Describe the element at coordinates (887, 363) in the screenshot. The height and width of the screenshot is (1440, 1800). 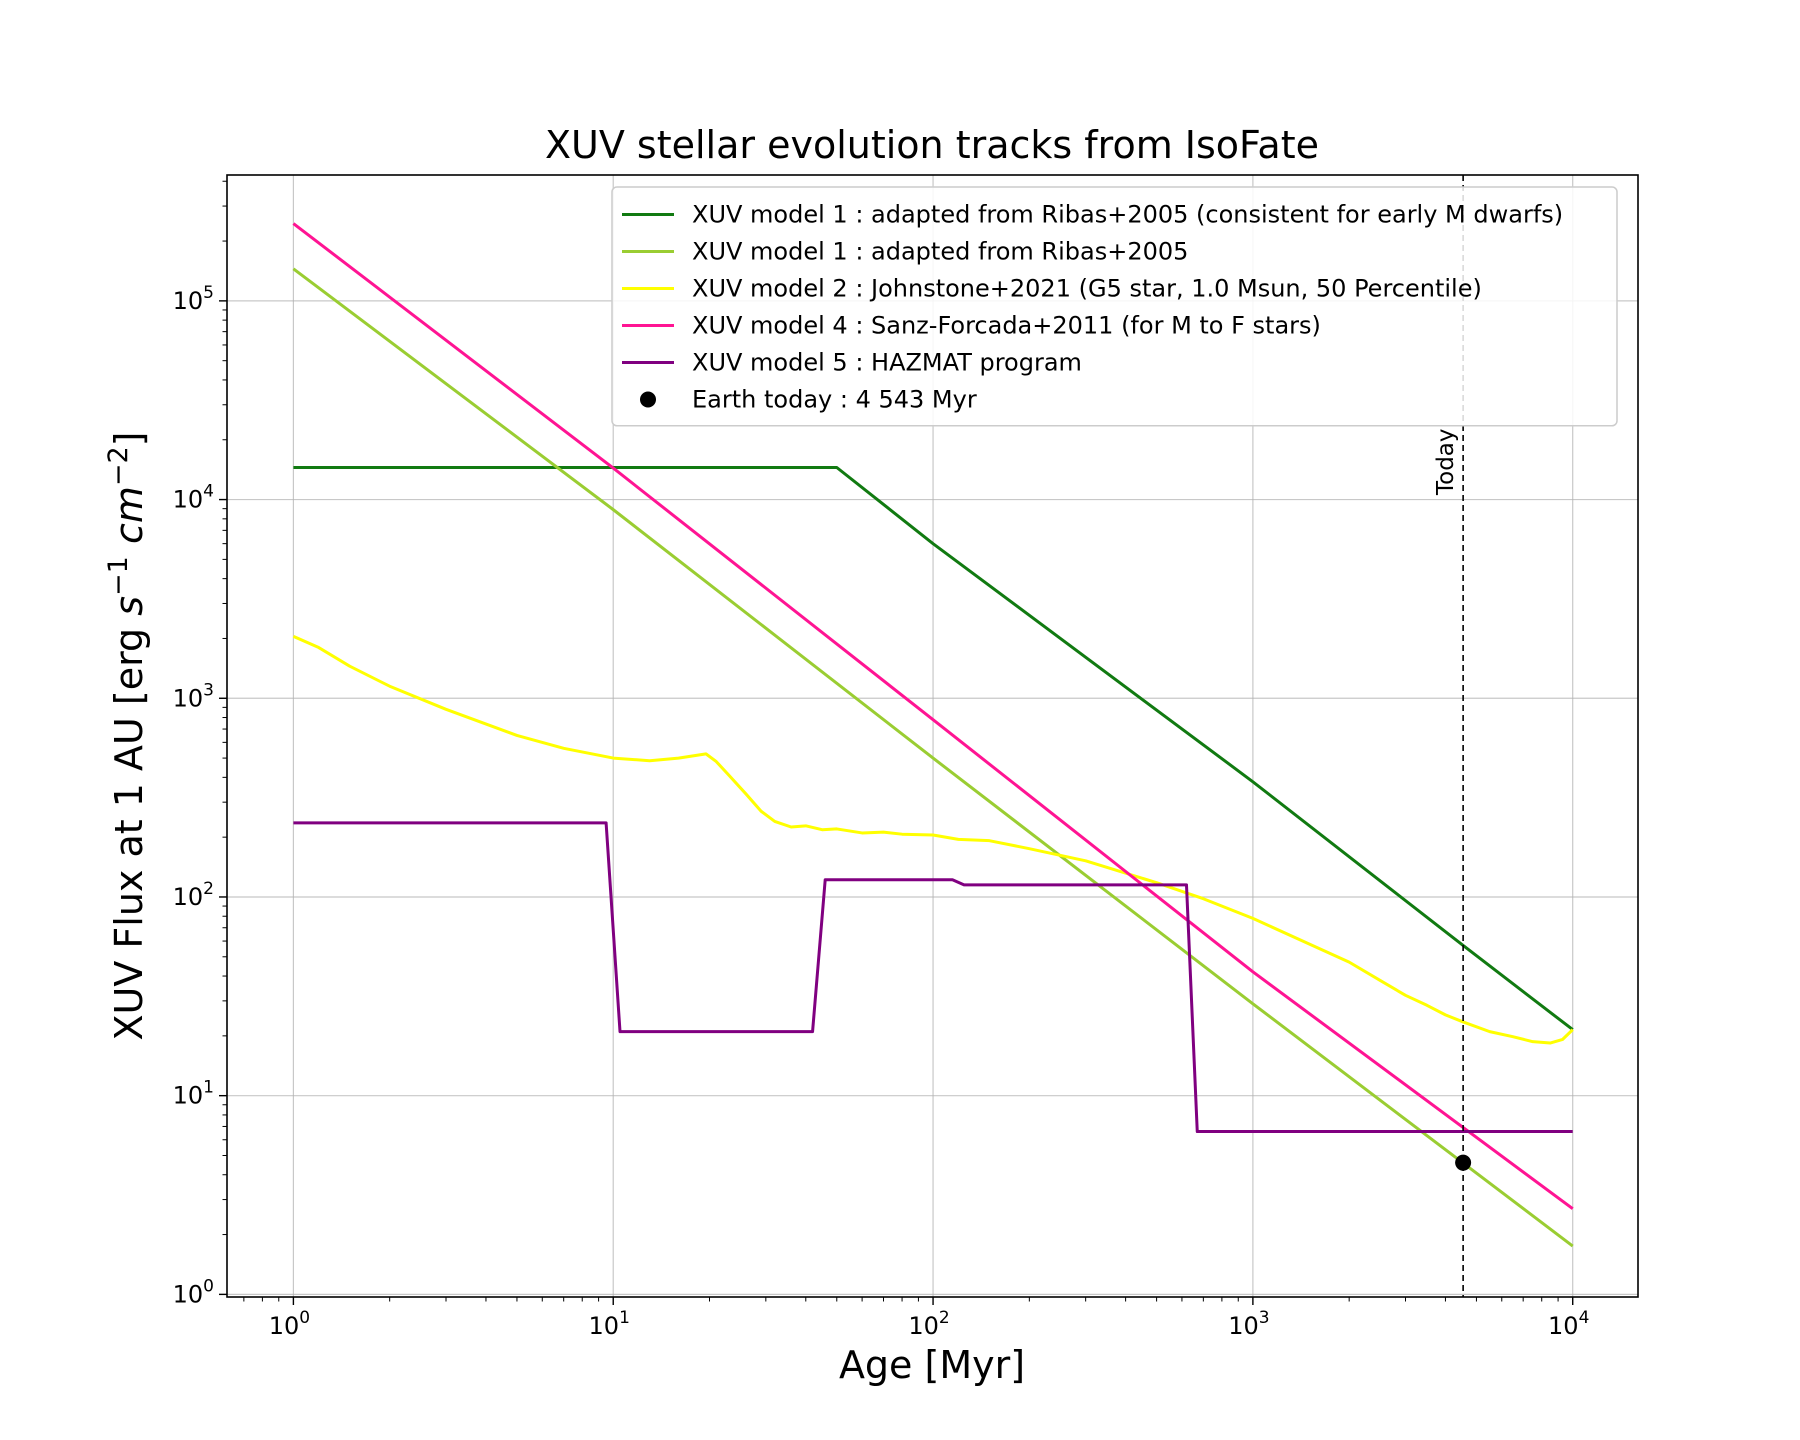
I see `legend-label-5: XUV model 5 : HAZMAT program` at that location.